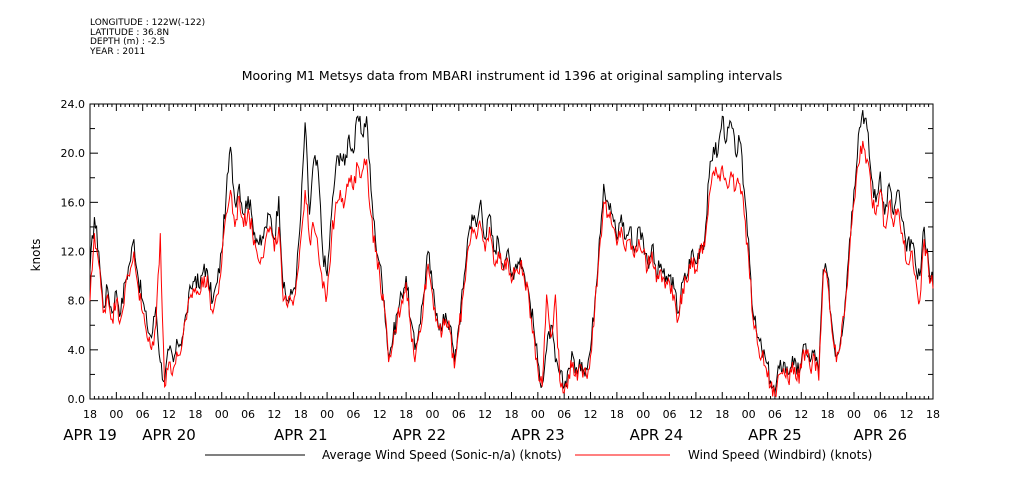 The image size is (1009, 504). I want to click on legend-label-avg-wind: Average Wind Speed (Sonic-n/a) (knots), so click(442, 455).